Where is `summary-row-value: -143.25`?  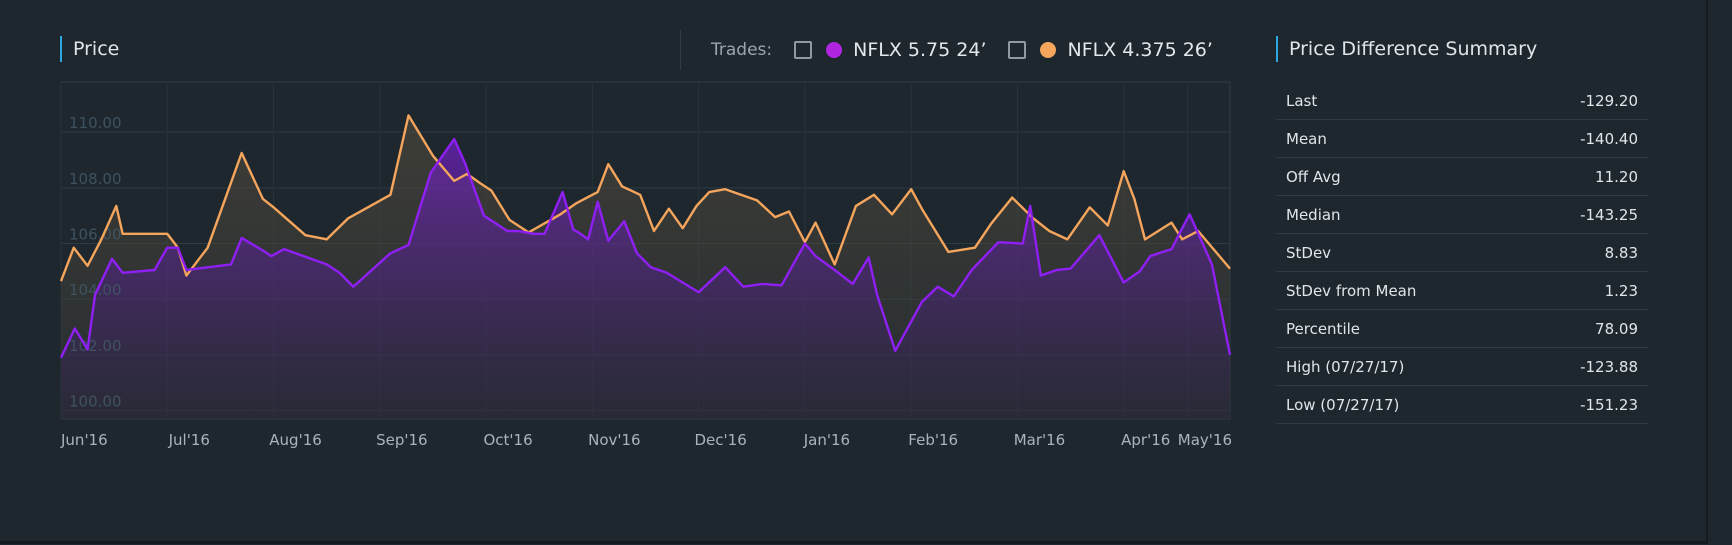
summary-row-value: -143.25 is located at coordinates (1584, 214).